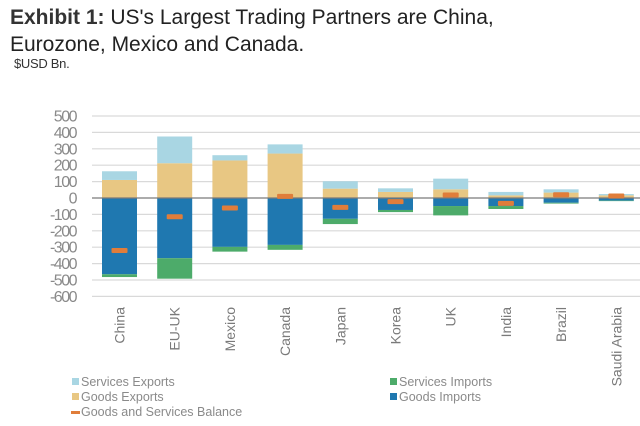 Image resolution: width=640 pixels, height=426 pixels. What do you see at coordinates (616, 347) in the screenshot?
I see `x-tick-label: Saudi Arabia` at bounding box center [616, 347].